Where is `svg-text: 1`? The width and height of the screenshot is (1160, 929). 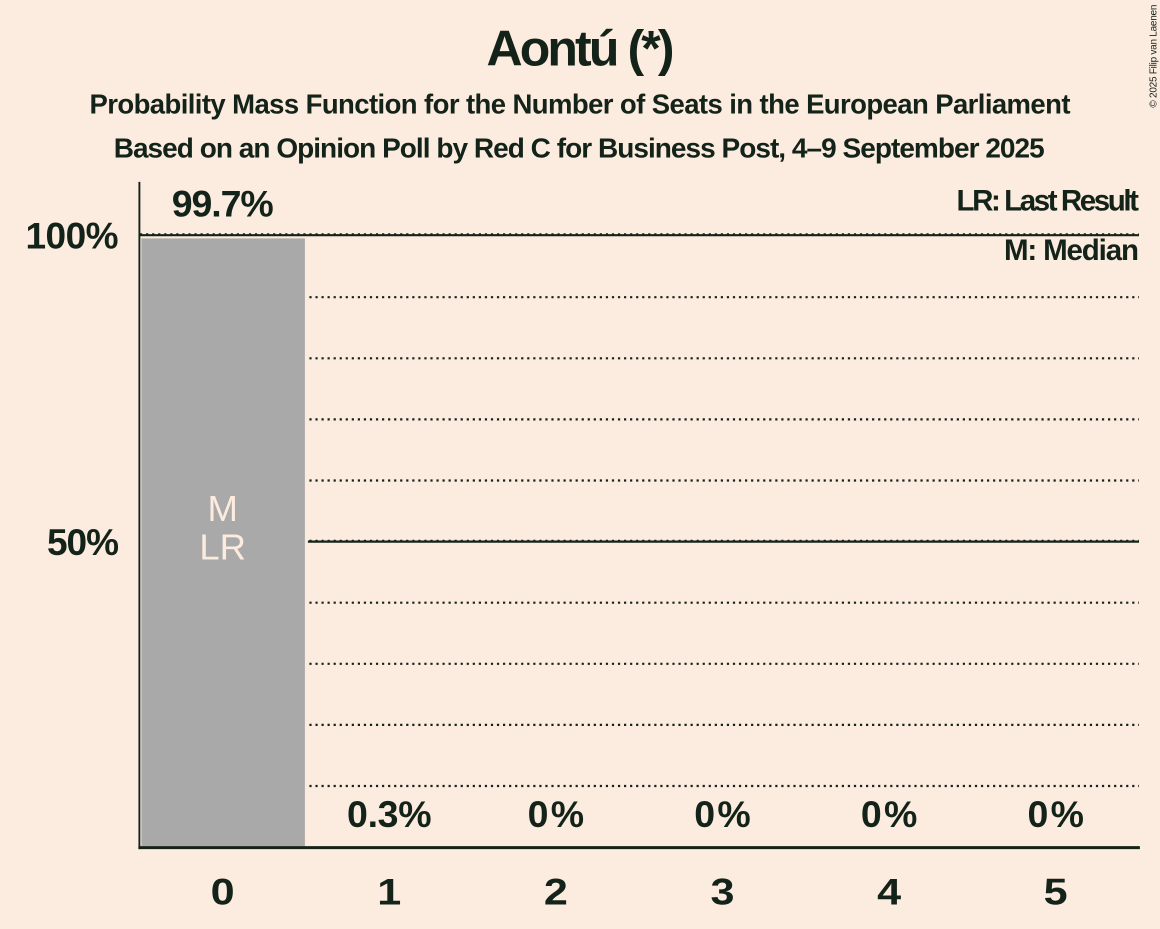 svg-text: 1 is located at coordinates (389, 892).